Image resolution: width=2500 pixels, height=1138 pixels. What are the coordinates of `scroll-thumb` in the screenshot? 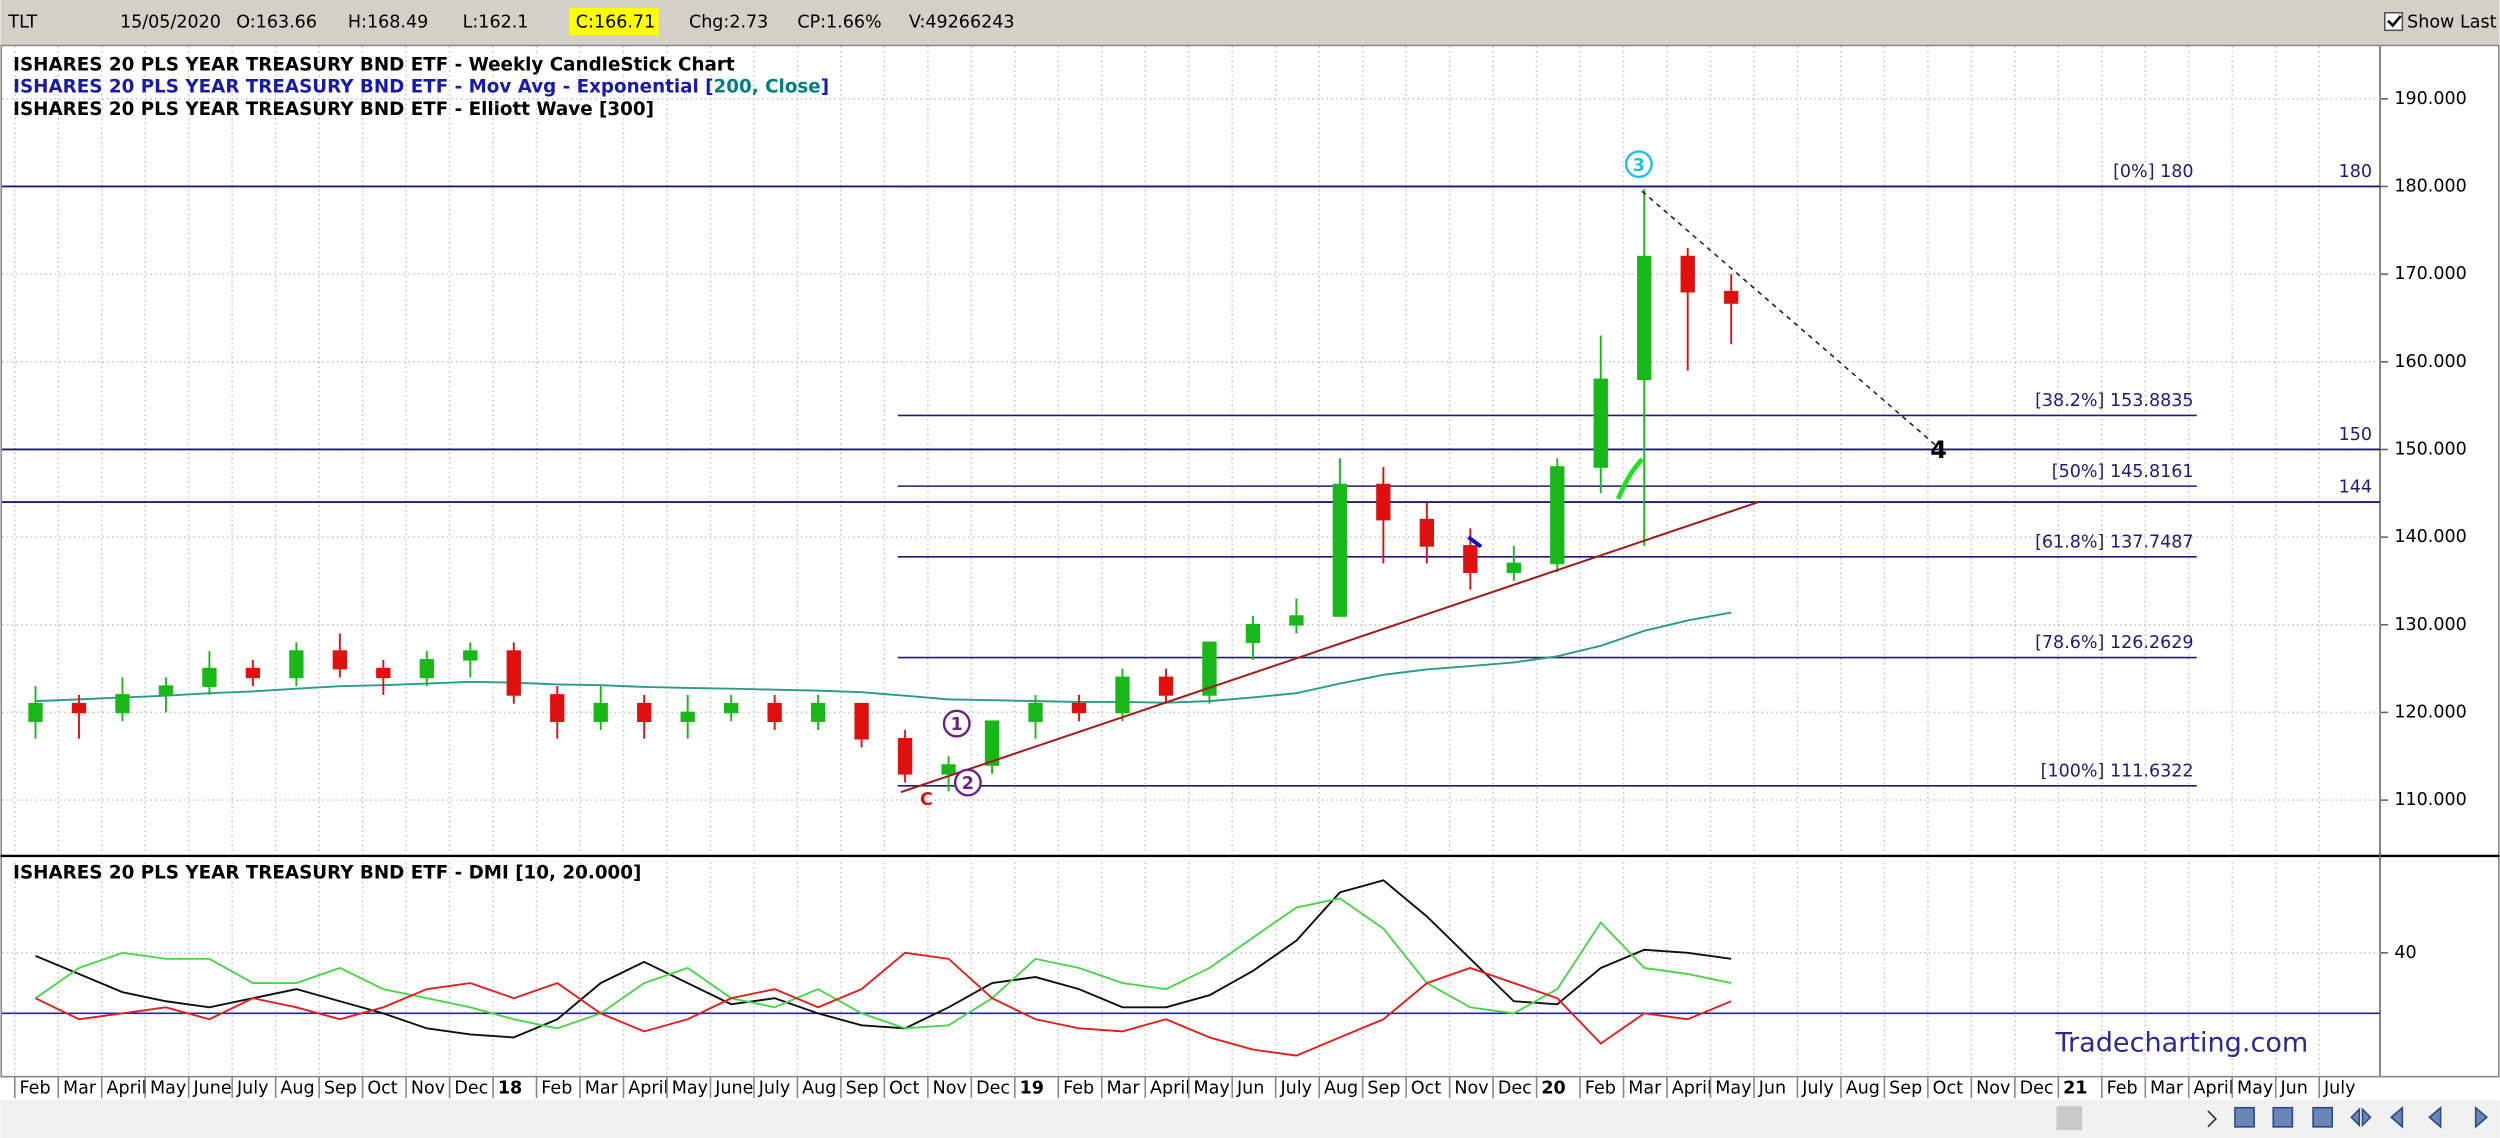 It's located at (2069, 1118).